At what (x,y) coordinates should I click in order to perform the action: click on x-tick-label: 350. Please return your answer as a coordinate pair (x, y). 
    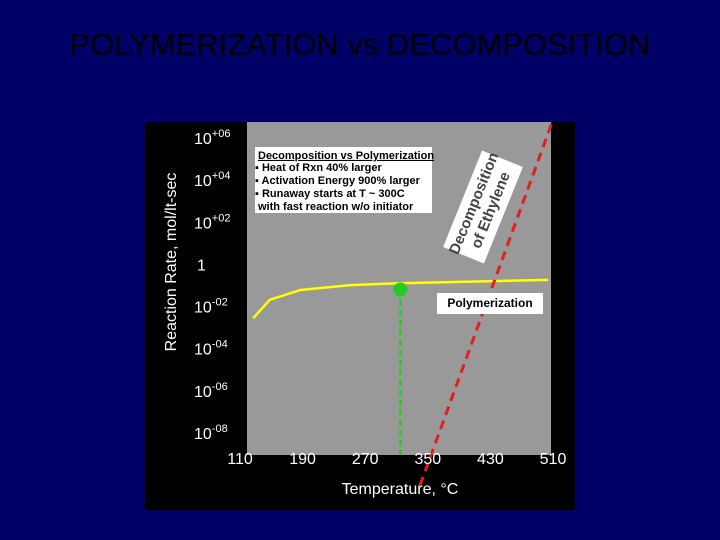
    Looking at the image, I should click on (427, 459).